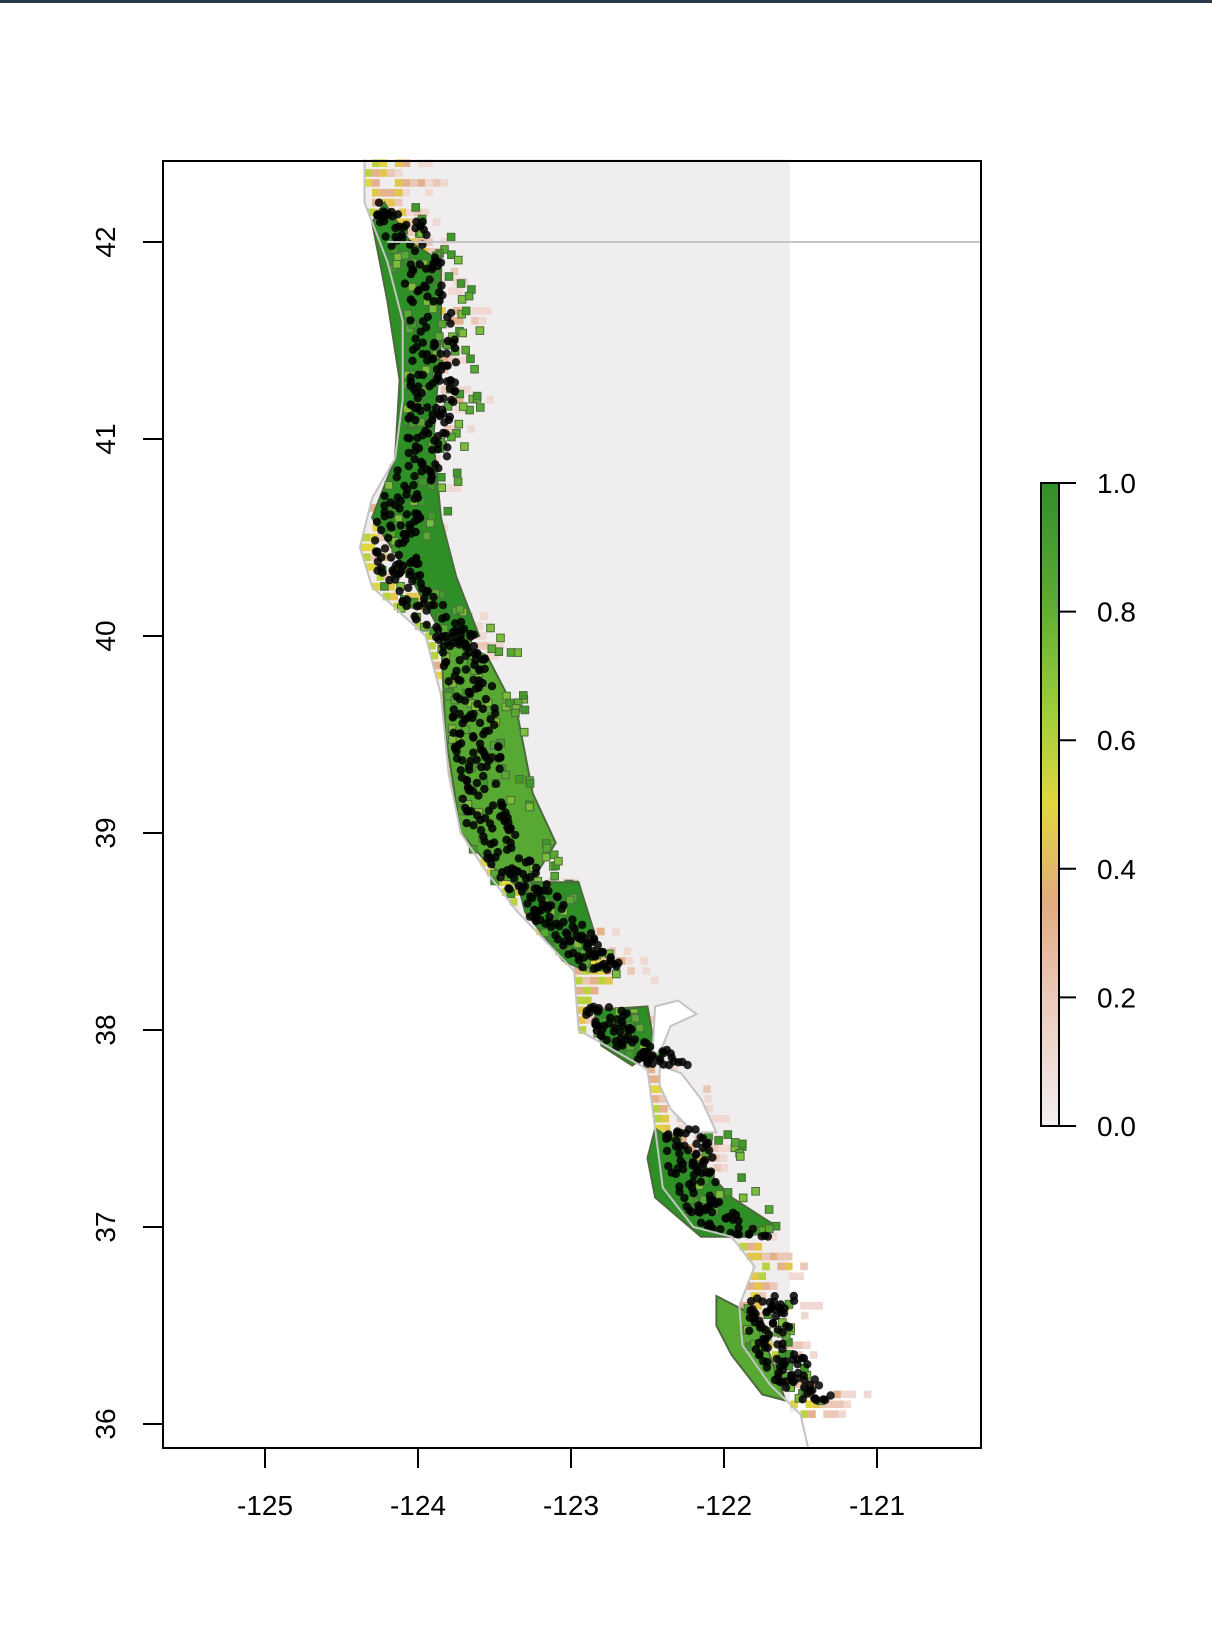 The width and height of the screenshot is (1212, 1628). Describe the element at coordinates (571, 1484) in the screenshot. I see `x-axis: -125 -124 -123 -122 -121` at that location.